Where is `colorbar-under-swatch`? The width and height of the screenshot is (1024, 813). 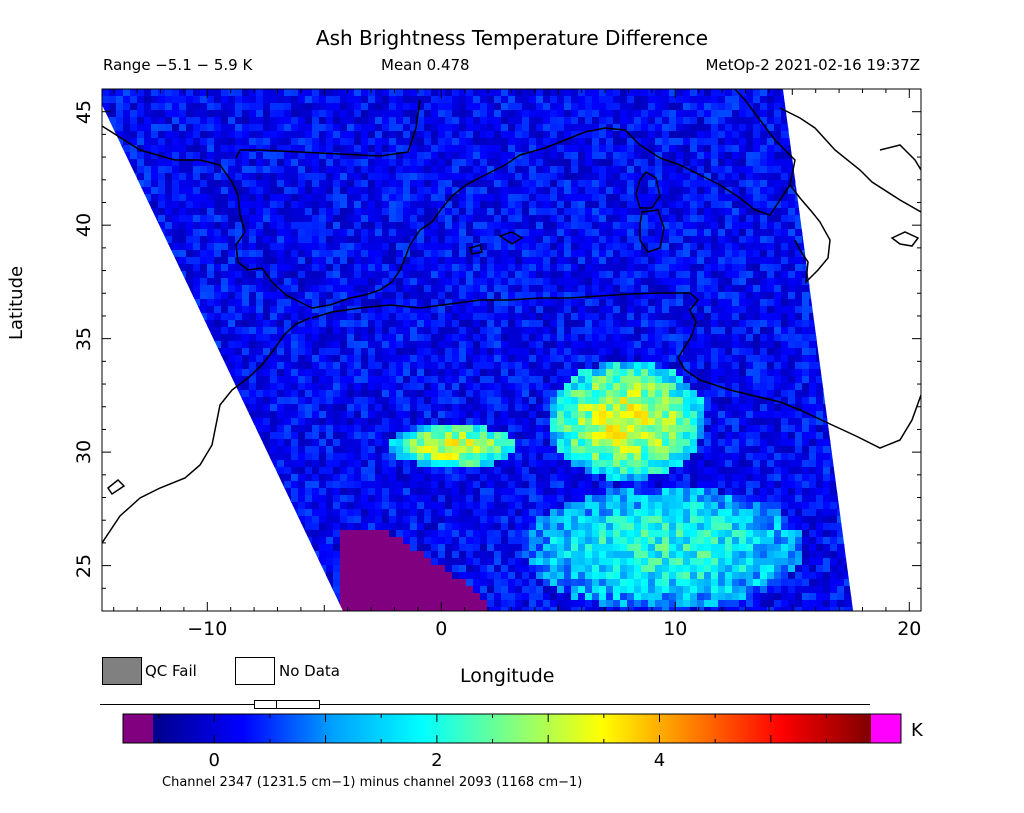 colorbar-under-swatch is located at coordinates (138, 728).